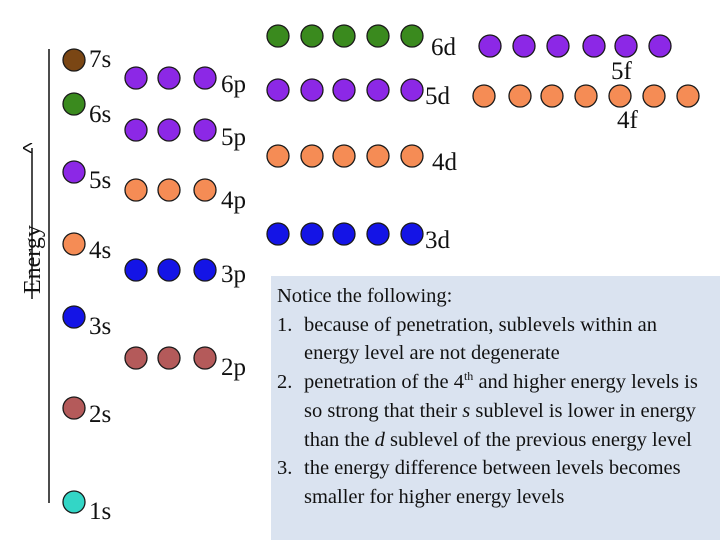 The width and height of the screenshot is (720, 540). Describe the element at coordinates (500, 425) in the screenshot. I see `note-text-2c: sublevel is lower in energy than the` at that location.